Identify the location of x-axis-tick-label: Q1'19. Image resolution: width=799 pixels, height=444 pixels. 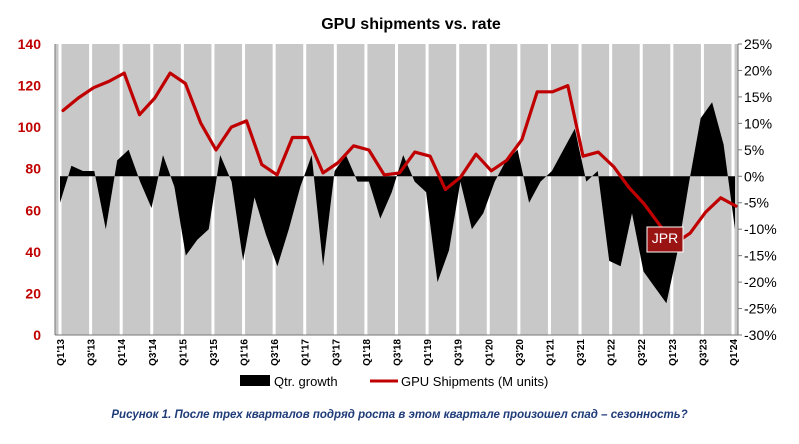
(428, 352).